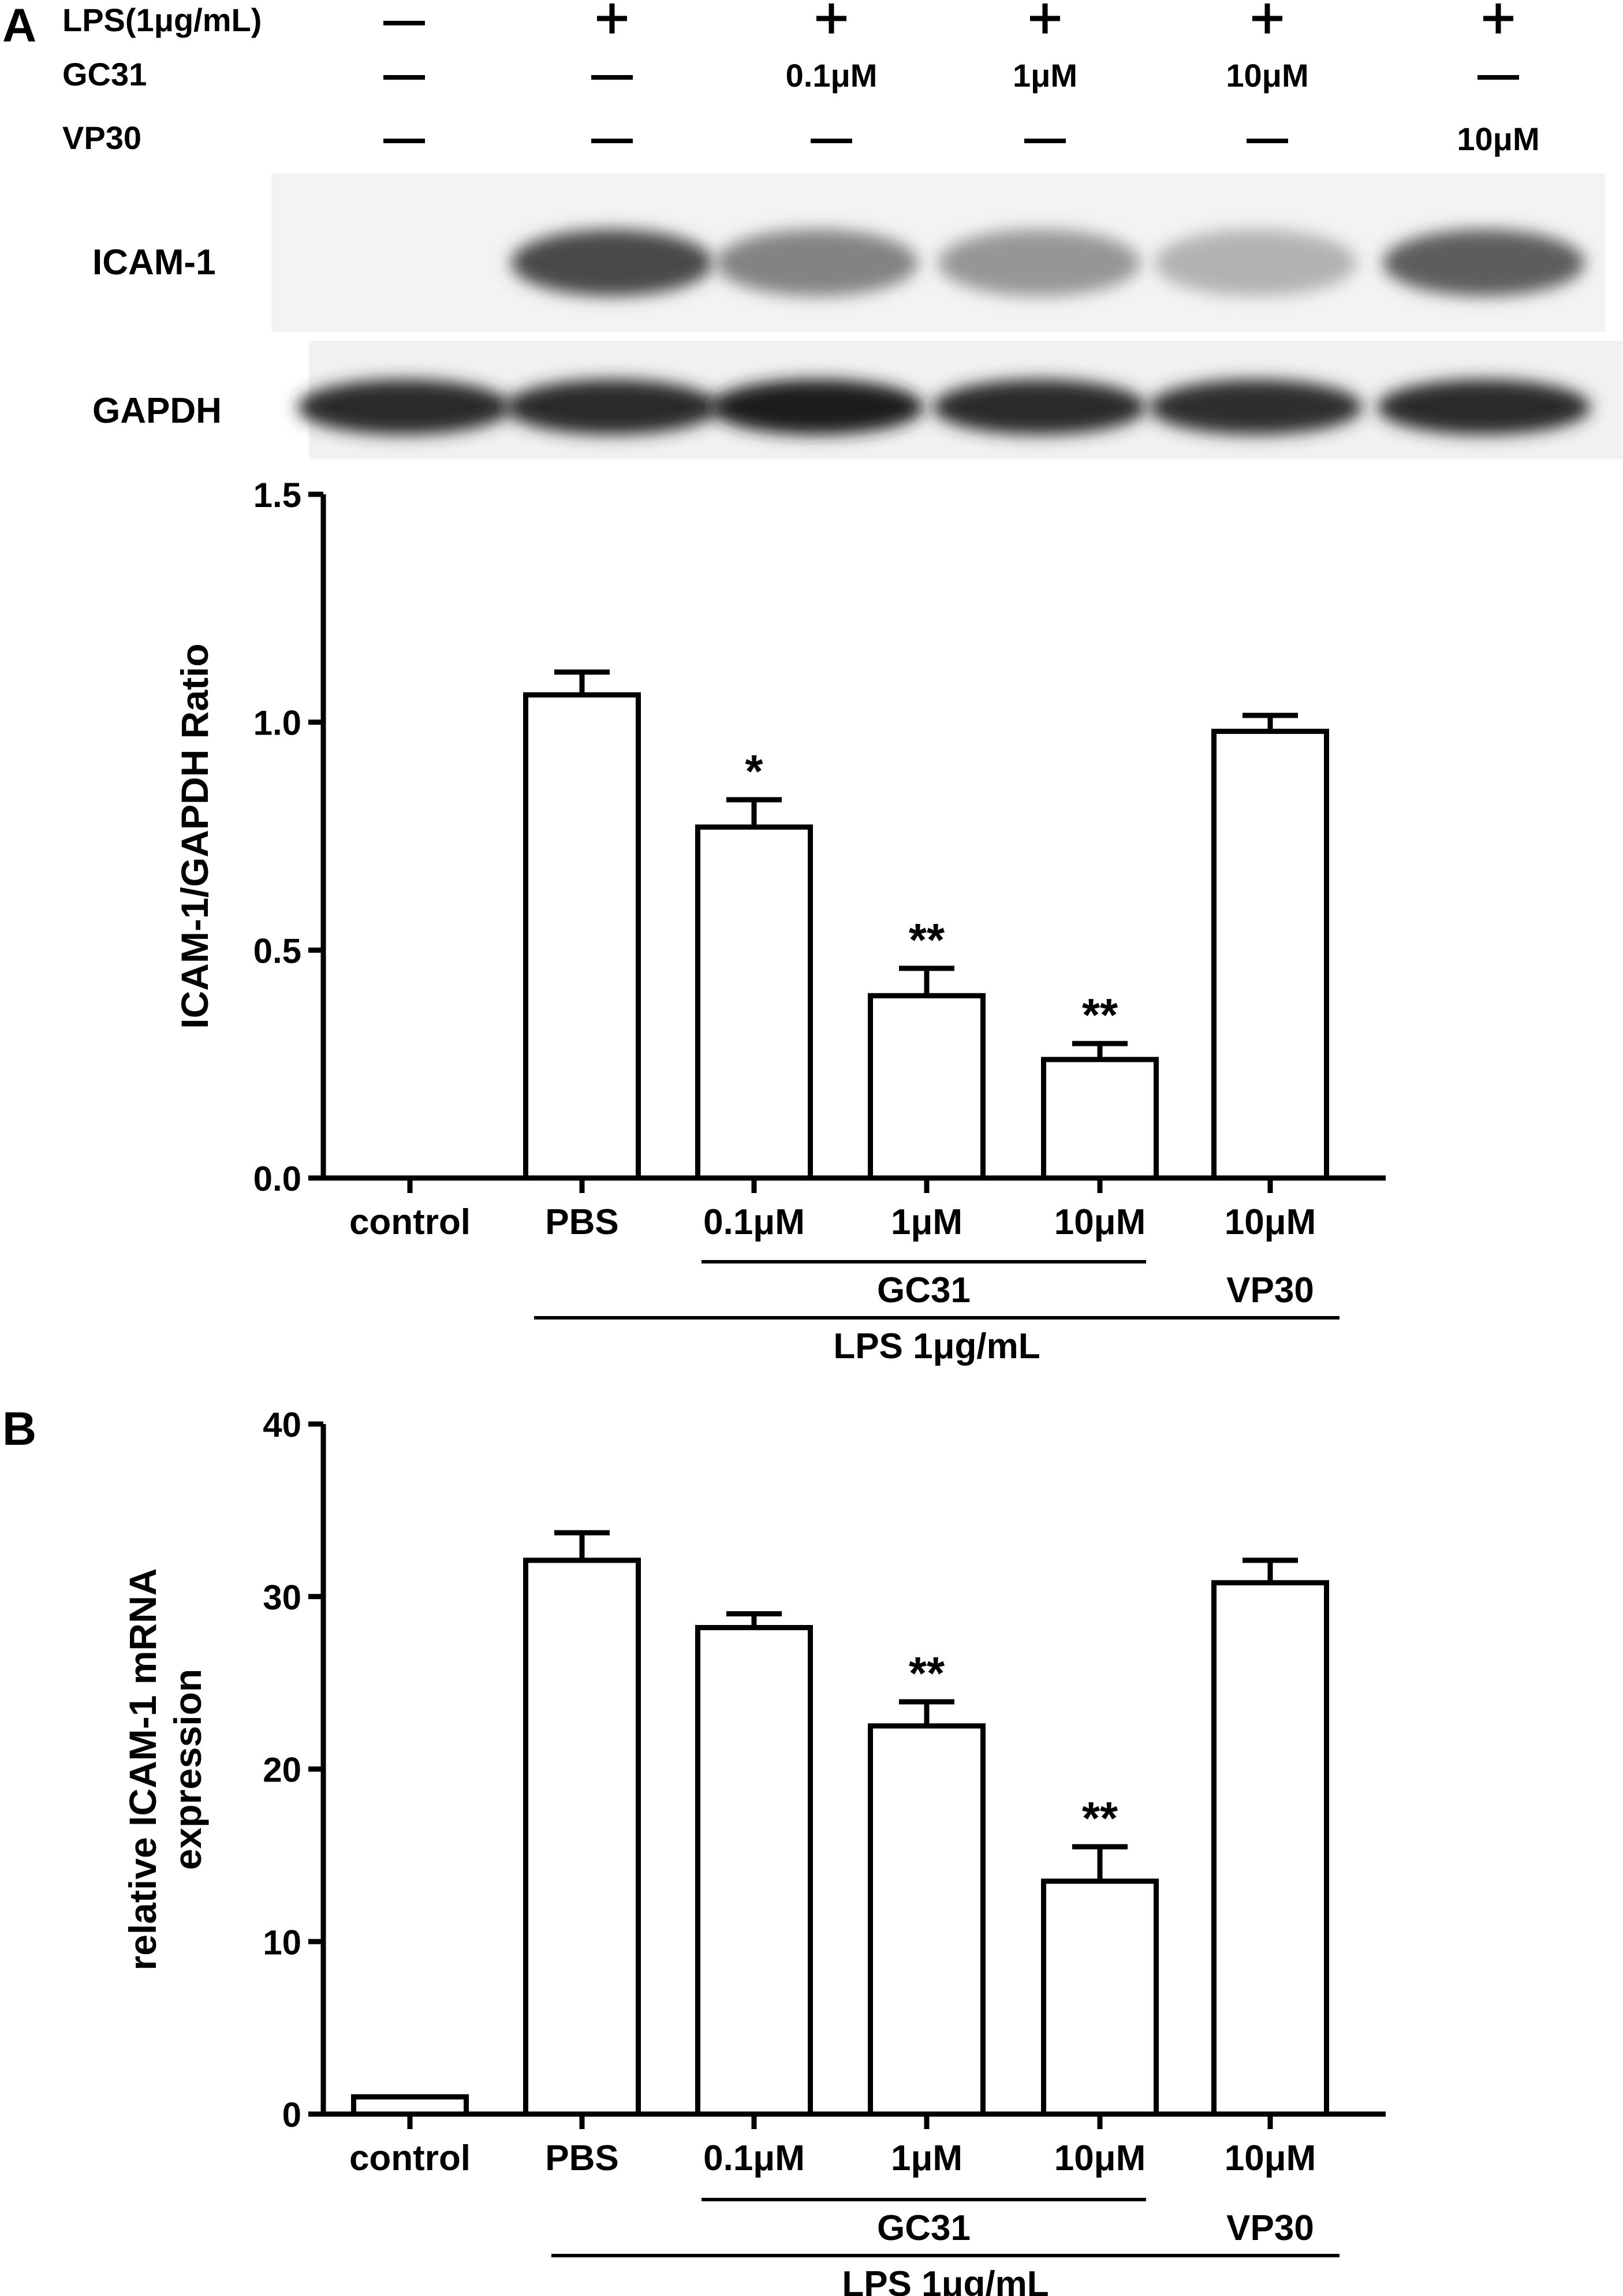 This screenshot has width=1623, height=2296. I want to click on western-blot: ICAM-1 GAPDH, so click(857, 316).